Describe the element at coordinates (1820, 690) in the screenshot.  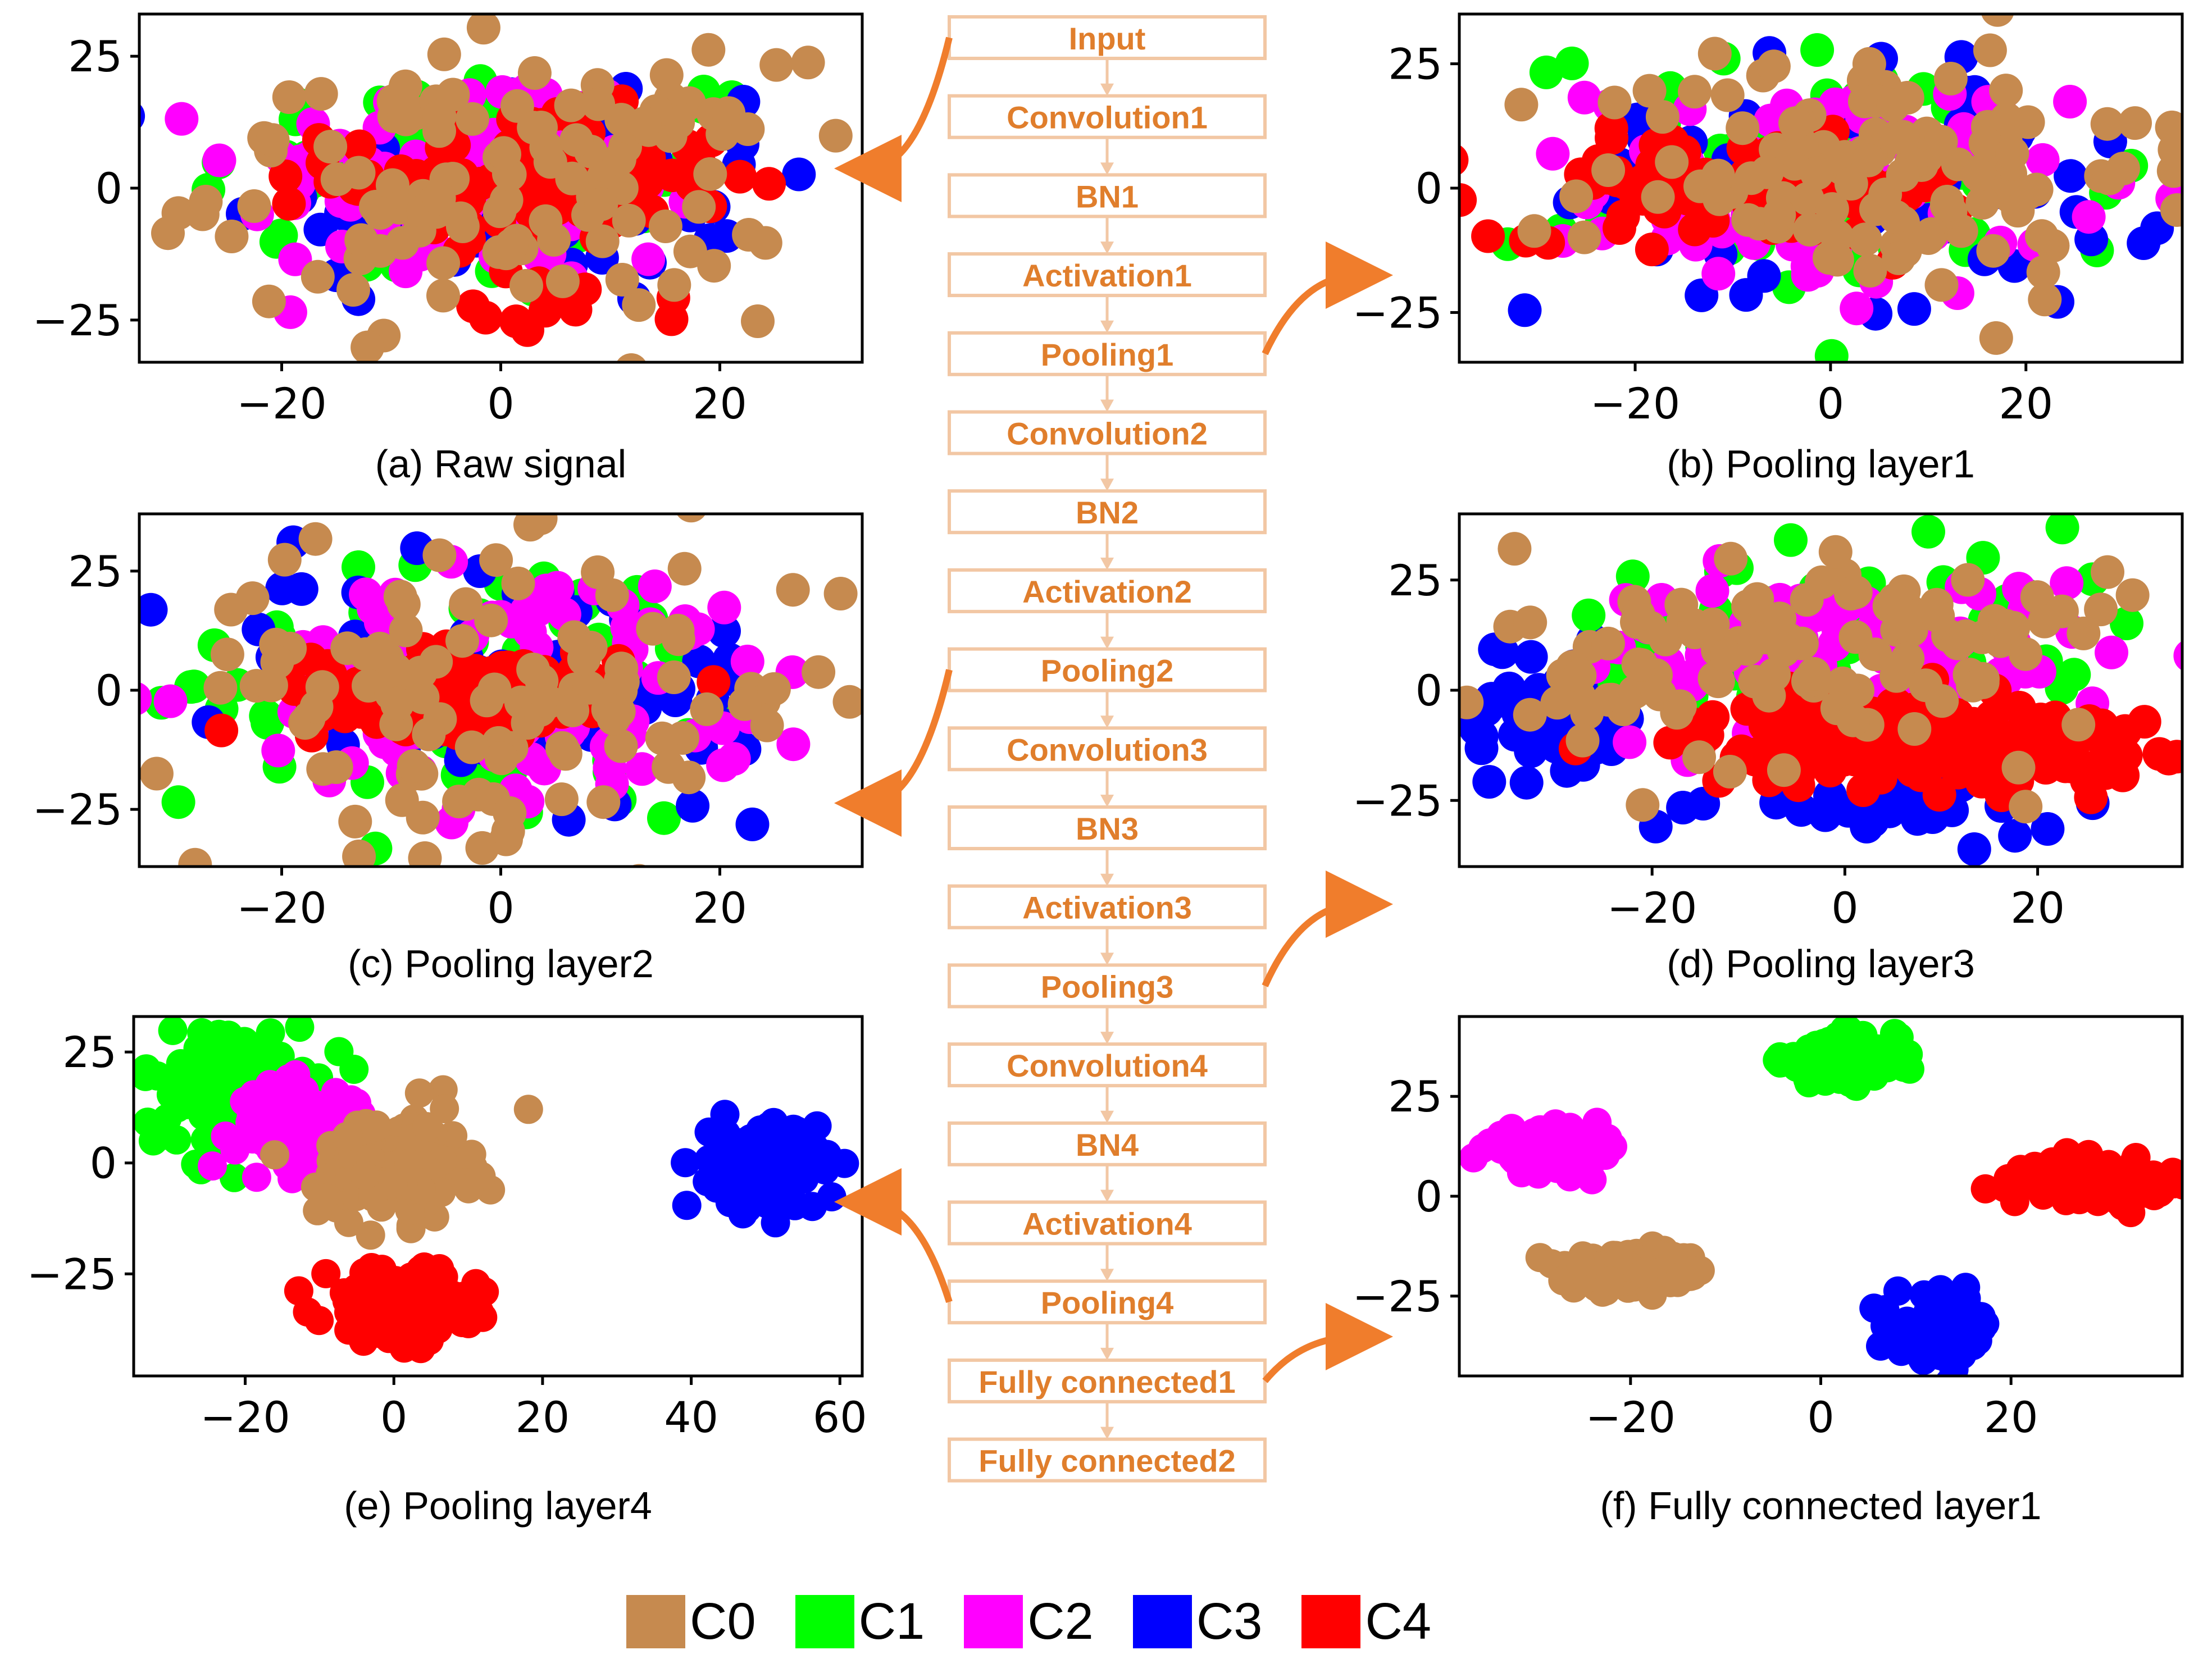
I see `points-d` at that location.